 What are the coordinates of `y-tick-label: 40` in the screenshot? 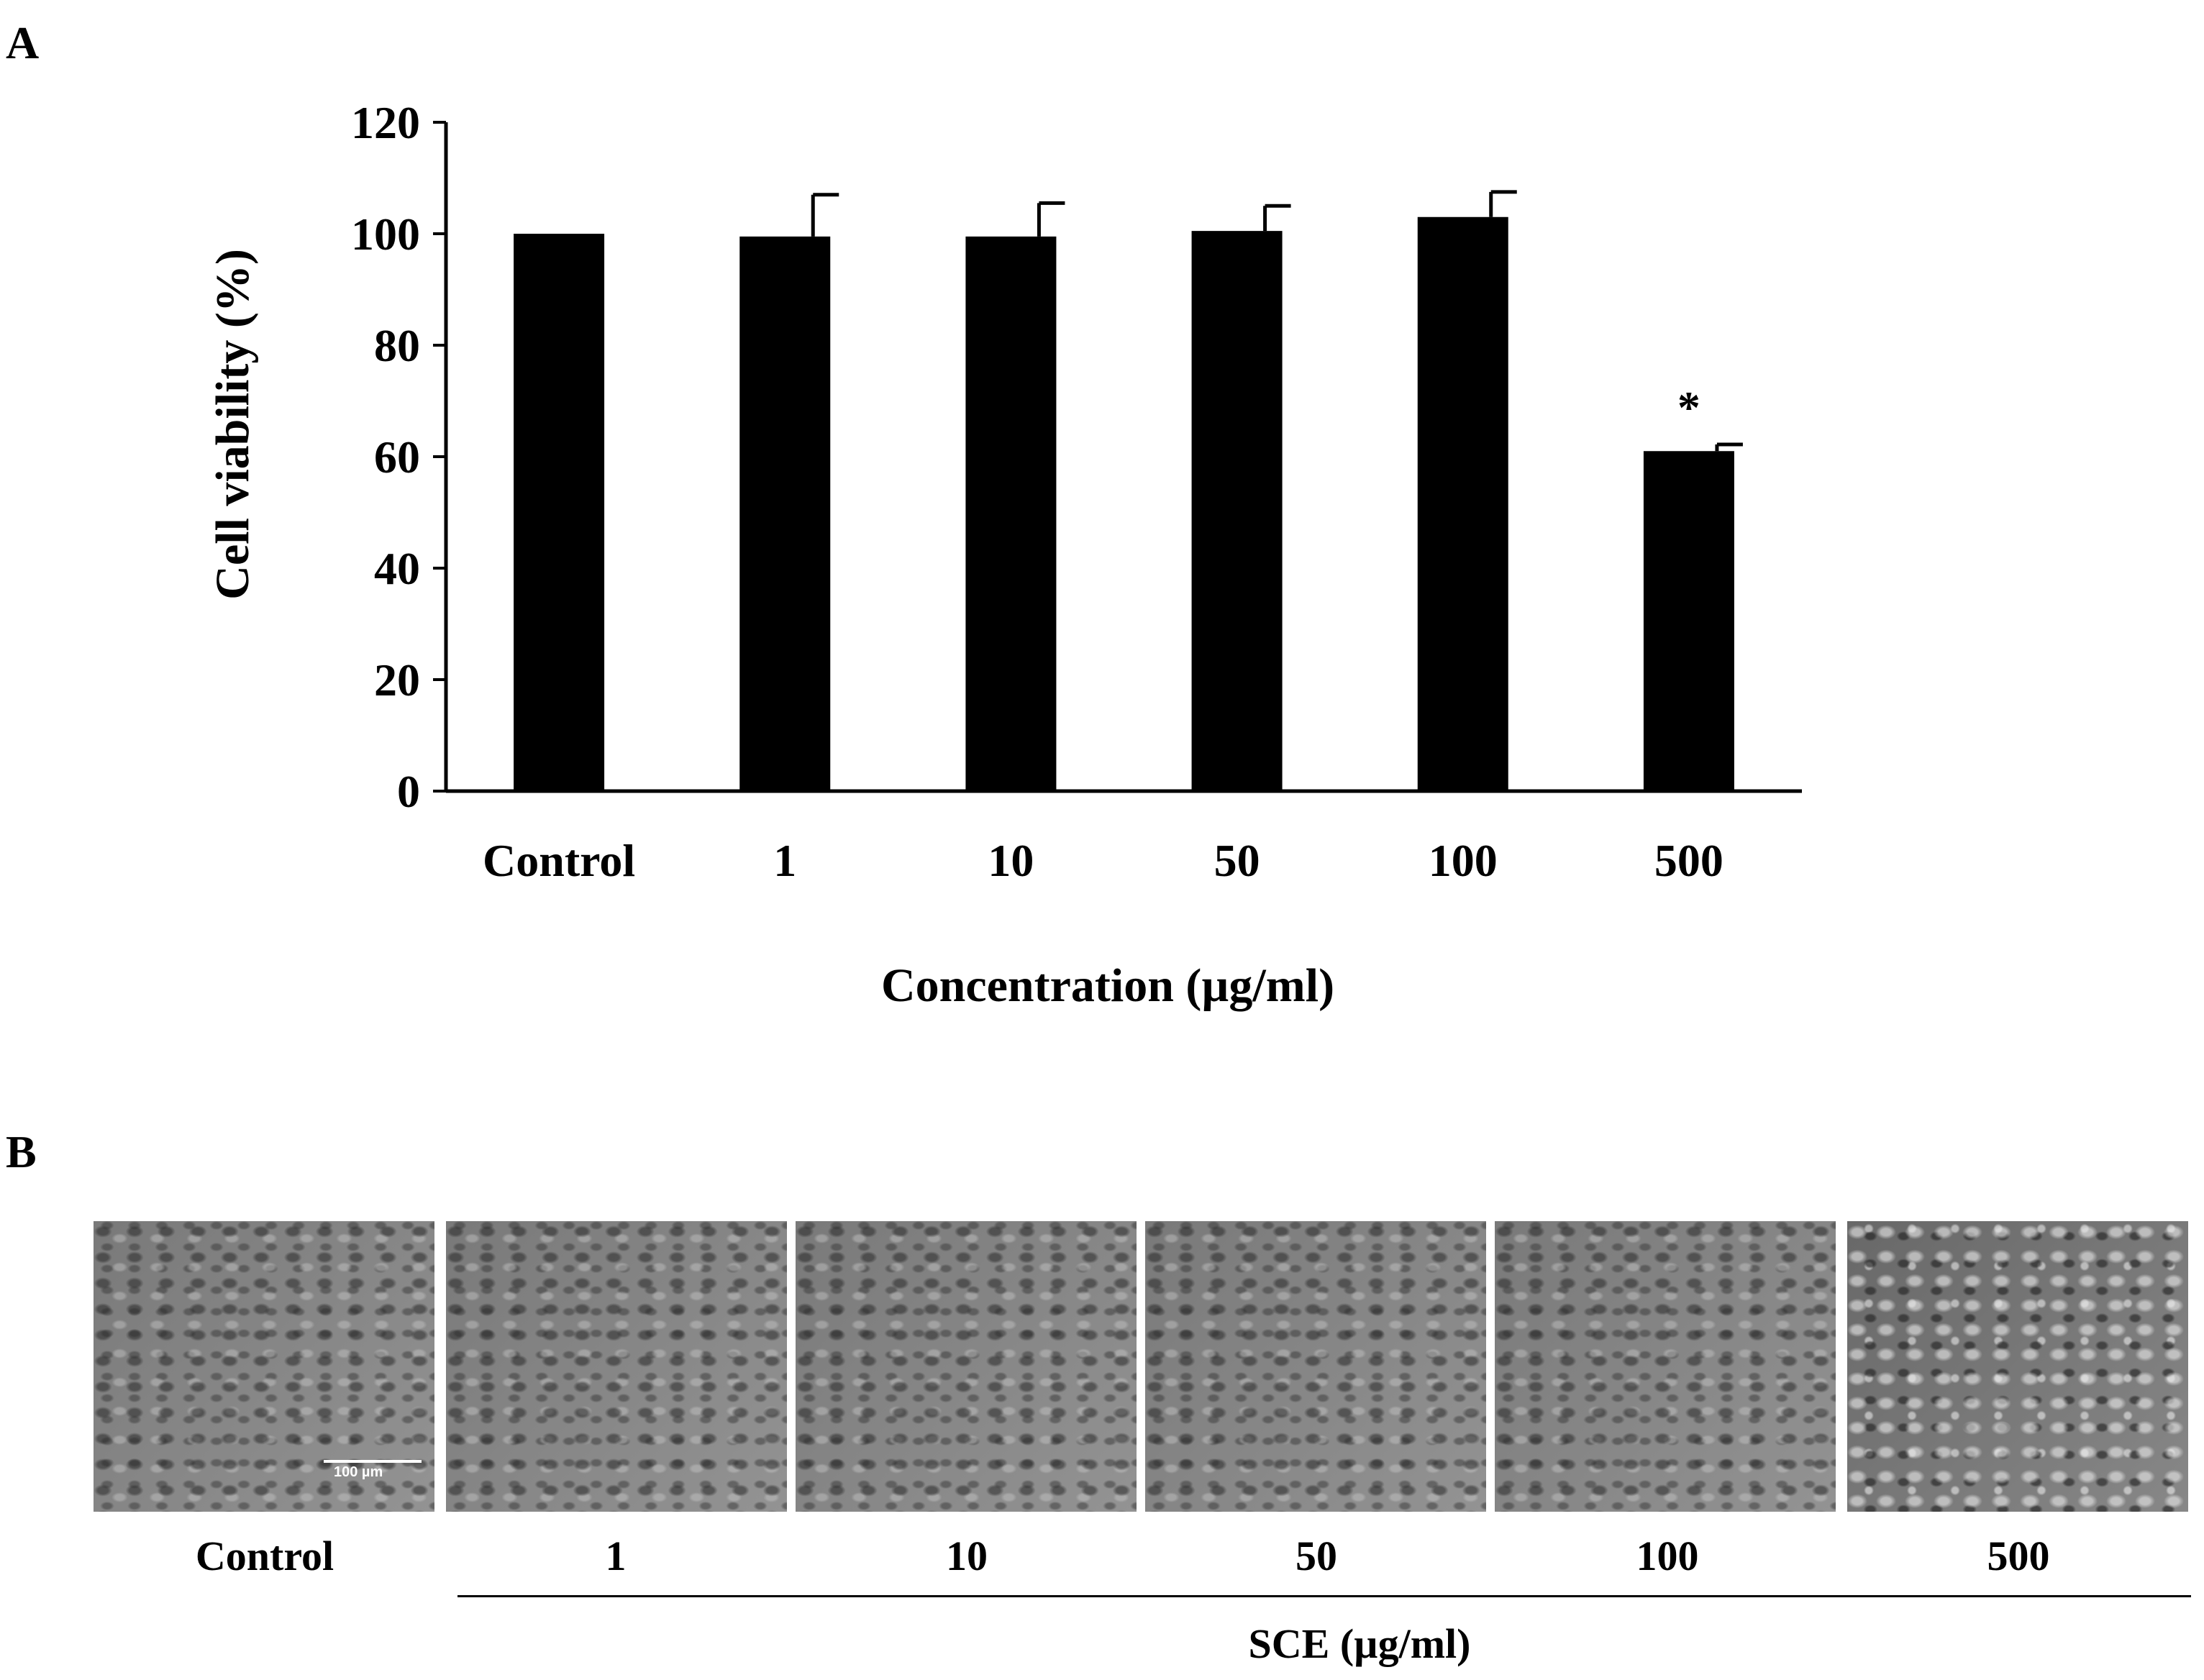 It's located at (397, 568).